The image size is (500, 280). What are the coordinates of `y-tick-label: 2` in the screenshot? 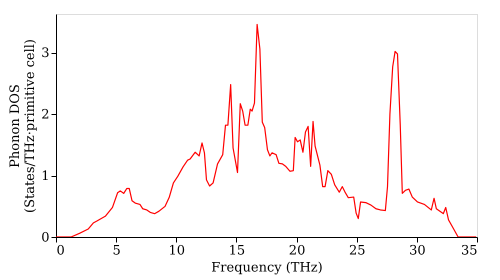 It's located at (45, 115).